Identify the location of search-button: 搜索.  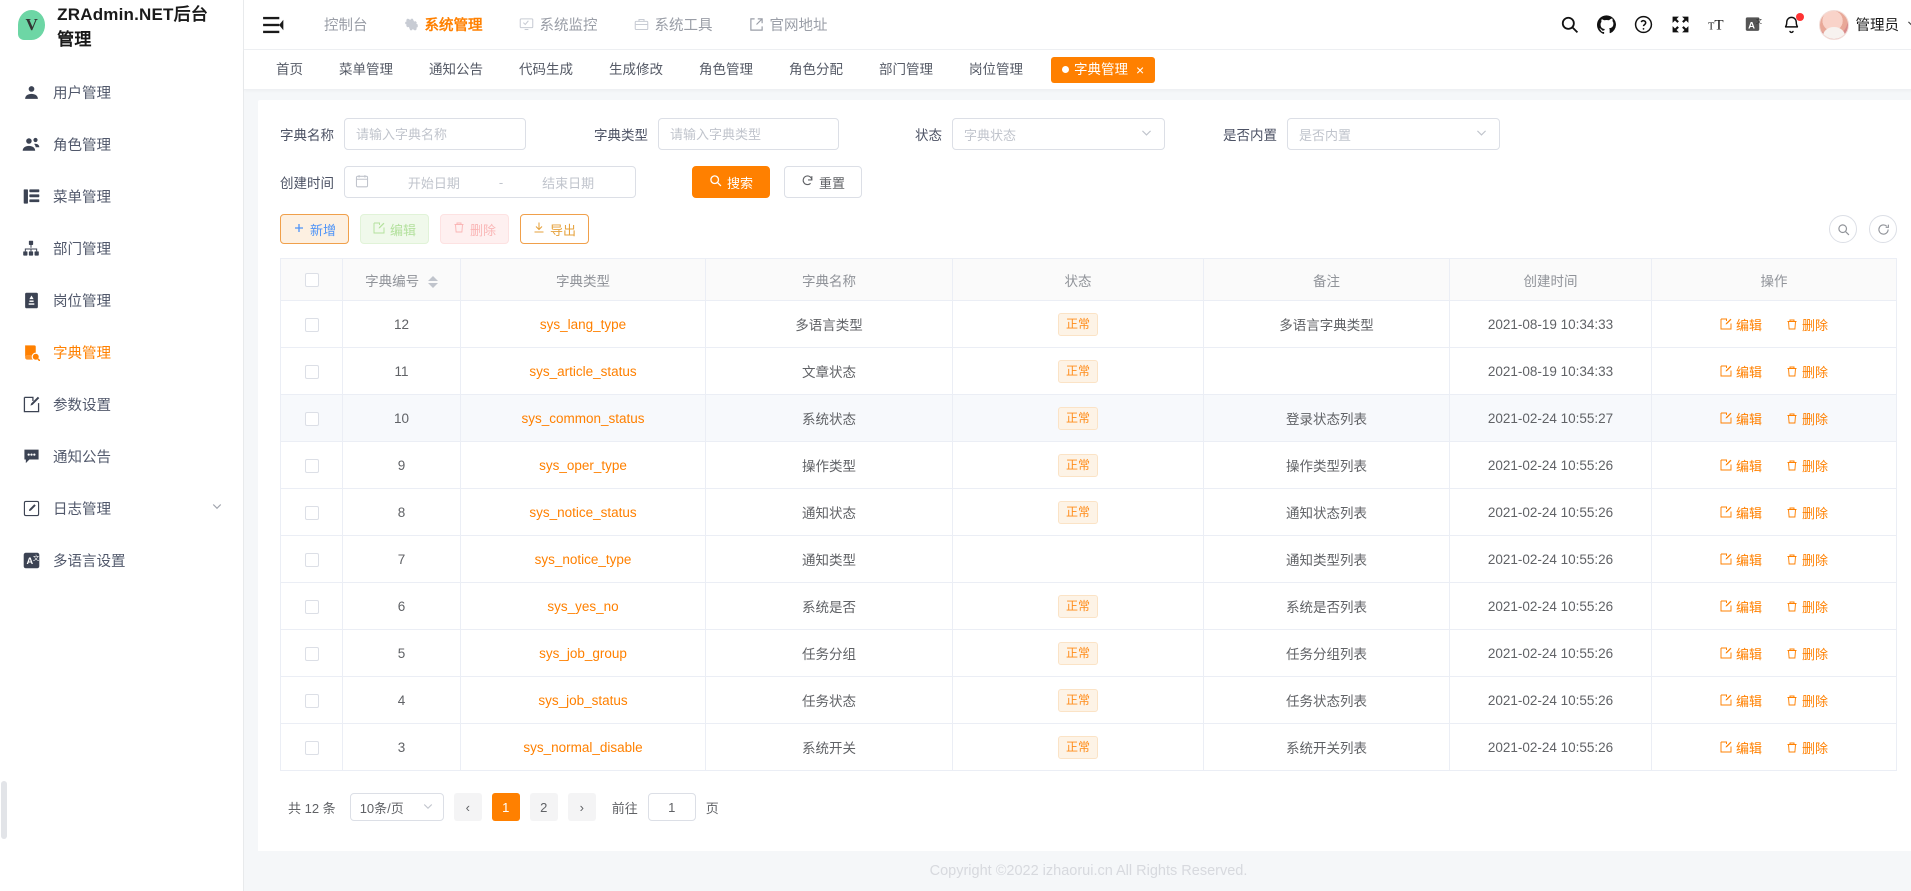
(731, 182).